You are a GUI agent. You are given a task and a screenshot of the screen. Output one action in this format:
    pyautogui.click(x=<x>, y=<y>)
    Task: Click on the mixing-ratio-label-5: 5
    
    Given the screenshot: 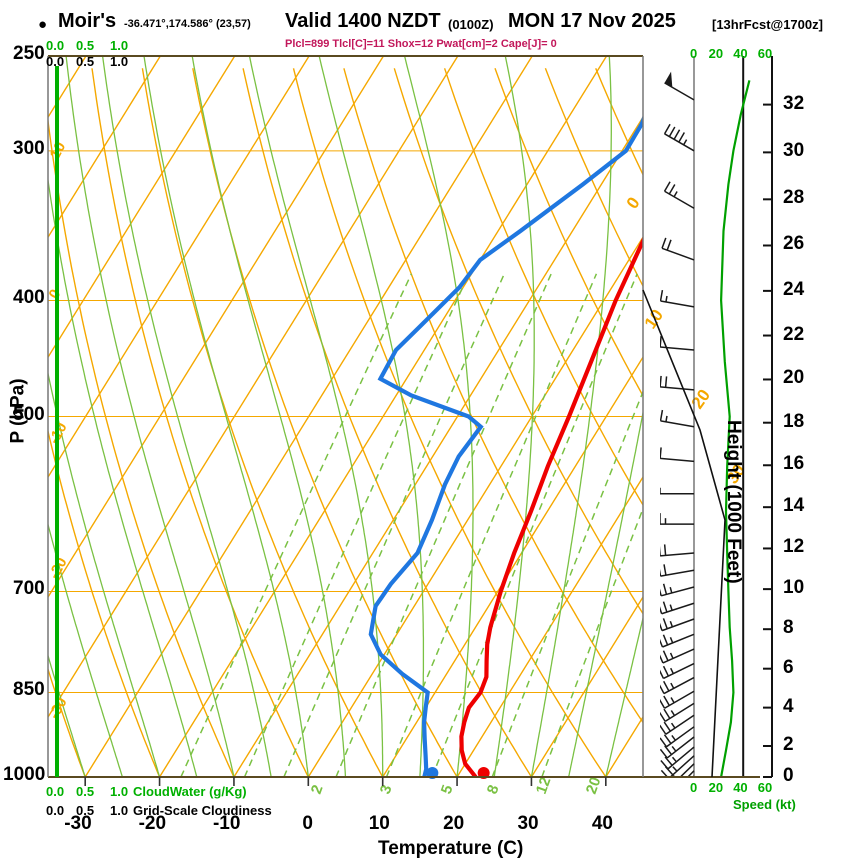 What is the action you would take?
    pyautogui.click(x=447, y=790)
    